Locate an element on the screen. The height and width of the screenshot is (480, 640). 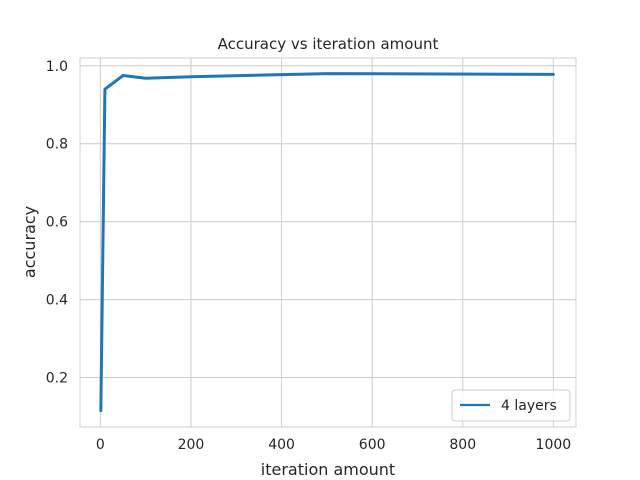
x-tick-label: 600 is located at coordinates (372, 445).